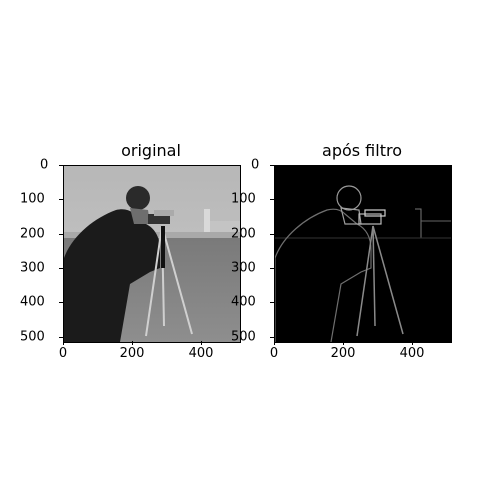  I want to click on left-y-tick-300: 300, so click(32, 268).